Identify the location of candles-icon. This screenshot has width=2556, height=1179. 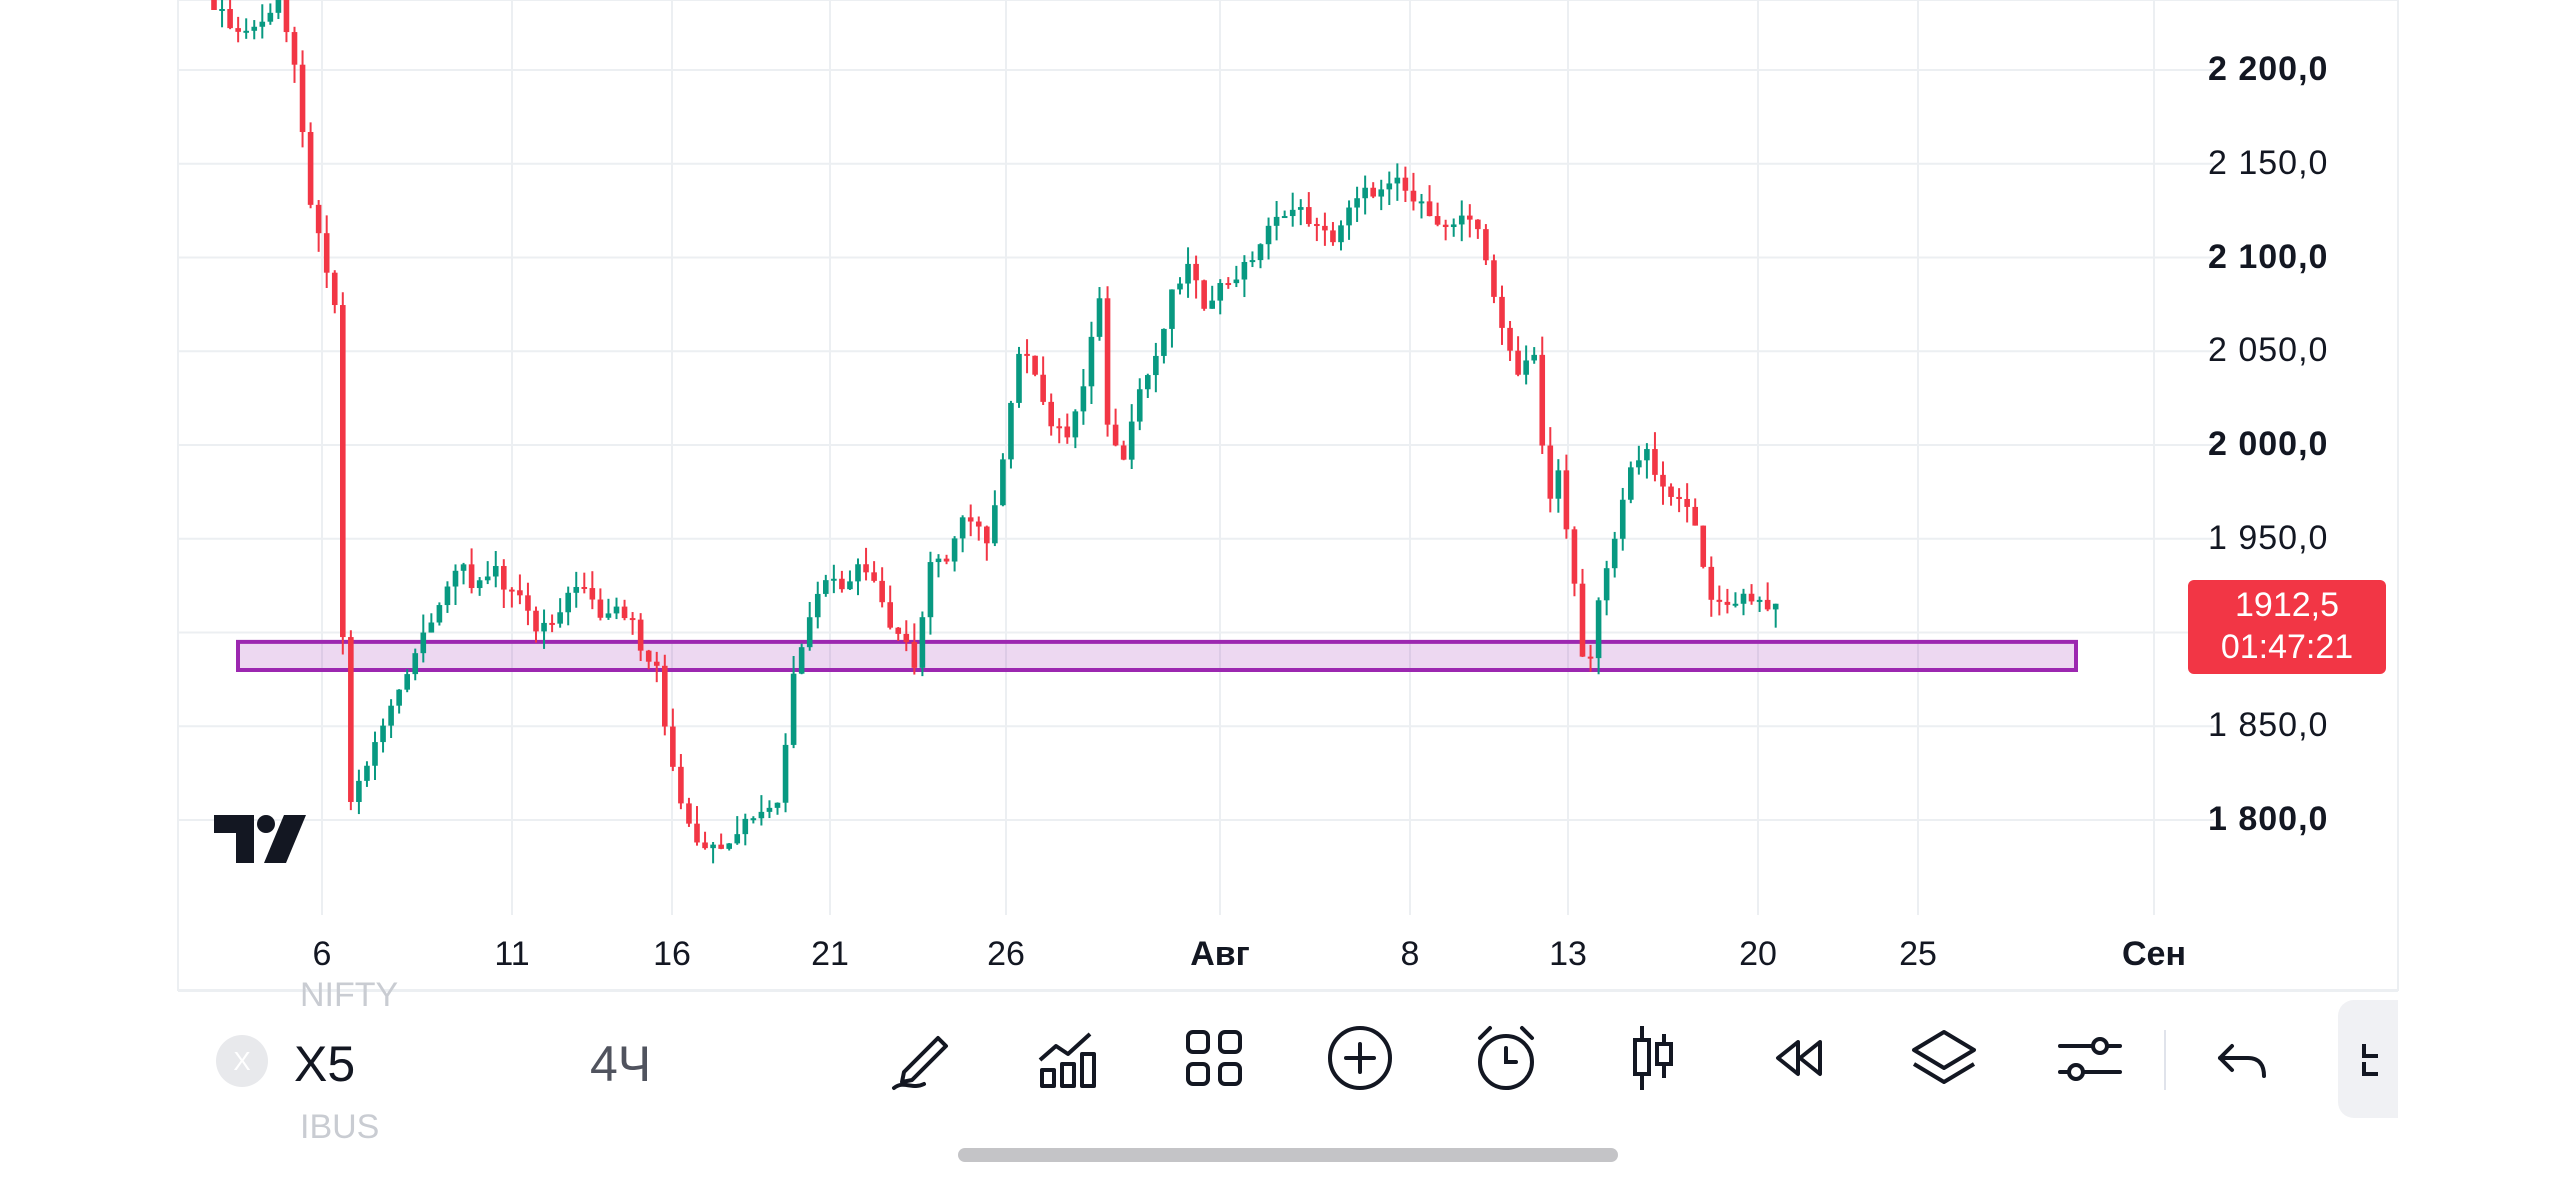
(1652, 1058).